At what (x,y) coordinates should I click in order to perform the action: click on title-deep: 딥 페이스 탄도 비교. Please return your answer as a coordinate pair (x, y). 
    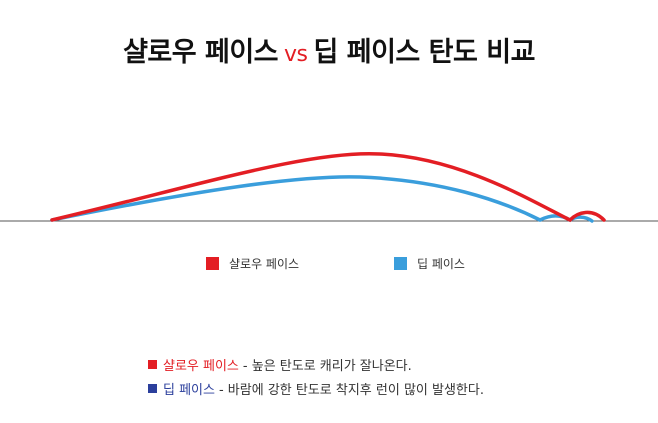
    Looking at the image, I should click on (424, 52).